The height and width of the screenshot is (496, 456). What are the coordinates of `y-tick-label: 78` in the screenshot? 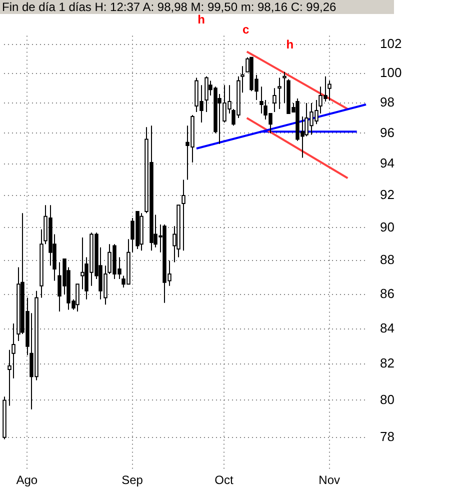 It's located at (387, 436).